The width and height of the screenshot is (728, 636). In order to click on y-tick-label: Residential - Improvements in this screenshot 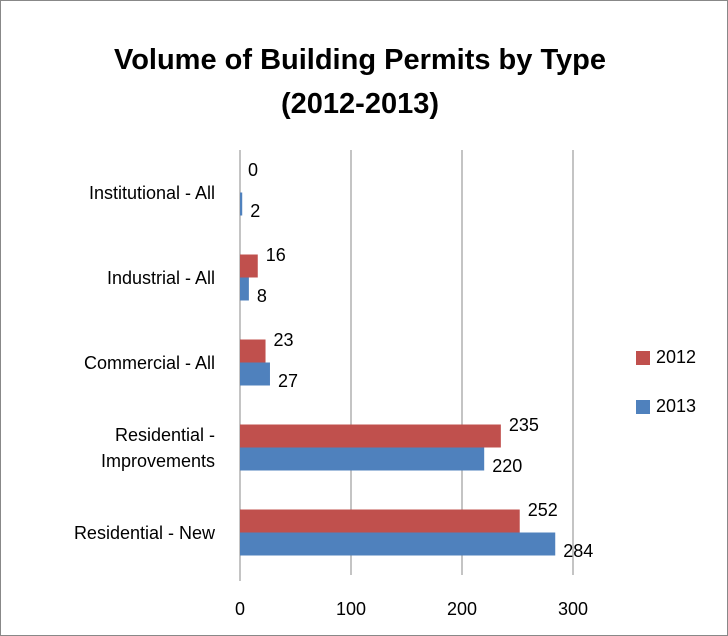, I will do `click(157, 447)`.